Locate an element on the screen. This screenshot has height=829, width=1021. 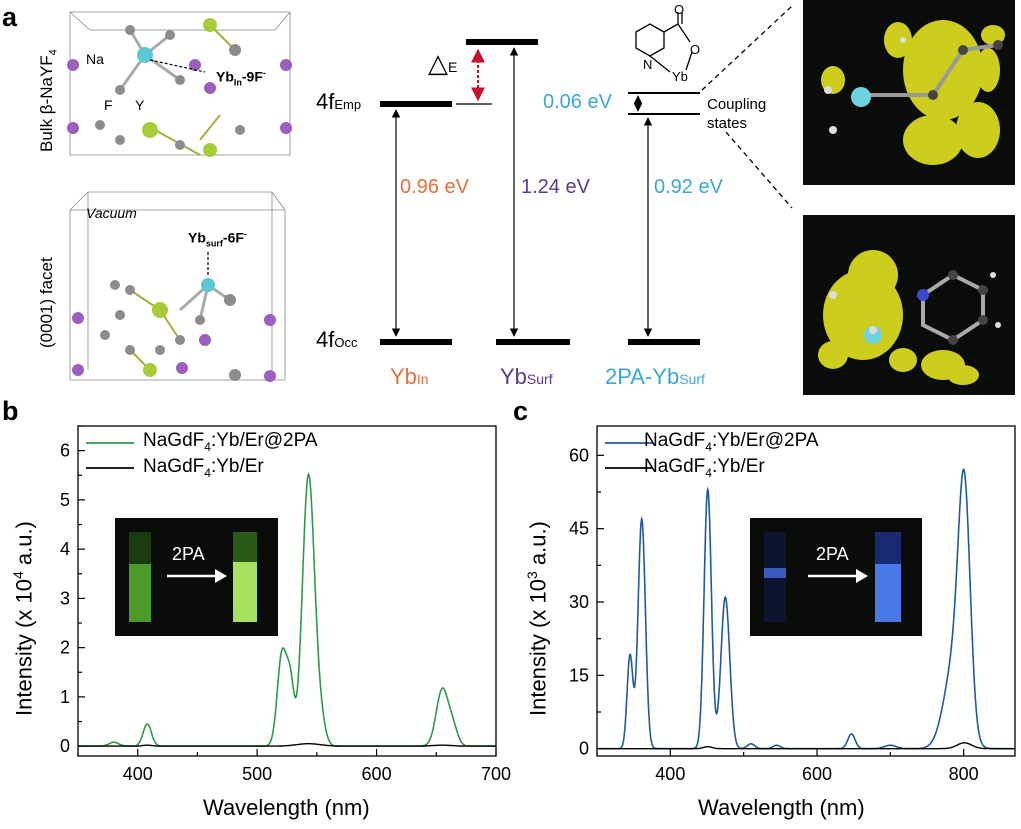
y-tick-label: 60 is located at coordinates (579, 455).